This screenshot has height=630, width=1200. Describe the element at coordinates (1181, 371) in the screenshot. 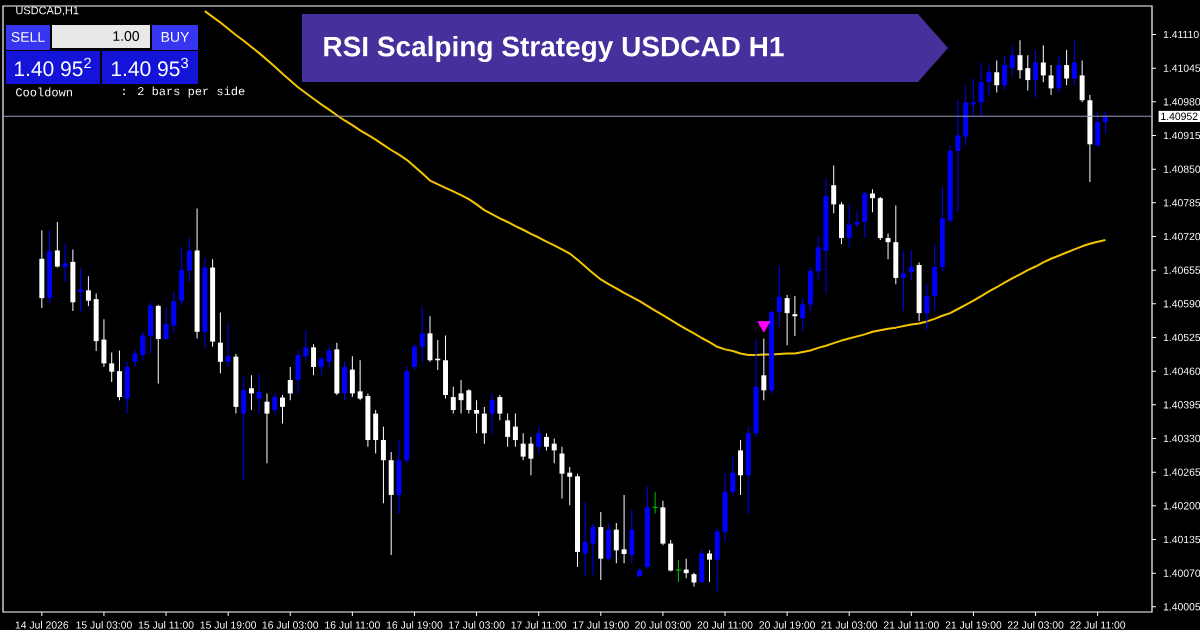

I see `y-tick-label: 1.40460` at that location.